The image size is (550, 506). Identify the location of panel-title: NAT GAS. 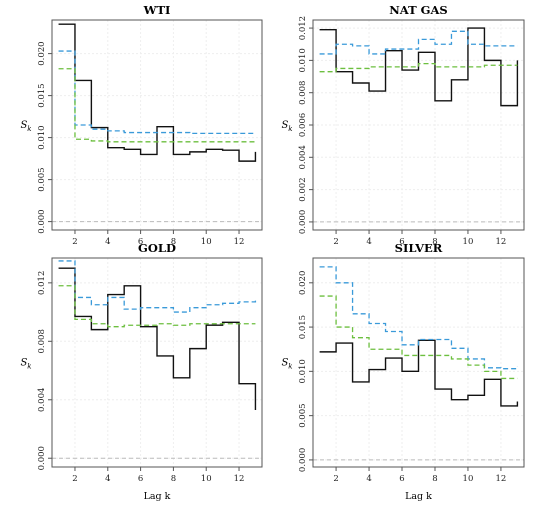
(418, 10).